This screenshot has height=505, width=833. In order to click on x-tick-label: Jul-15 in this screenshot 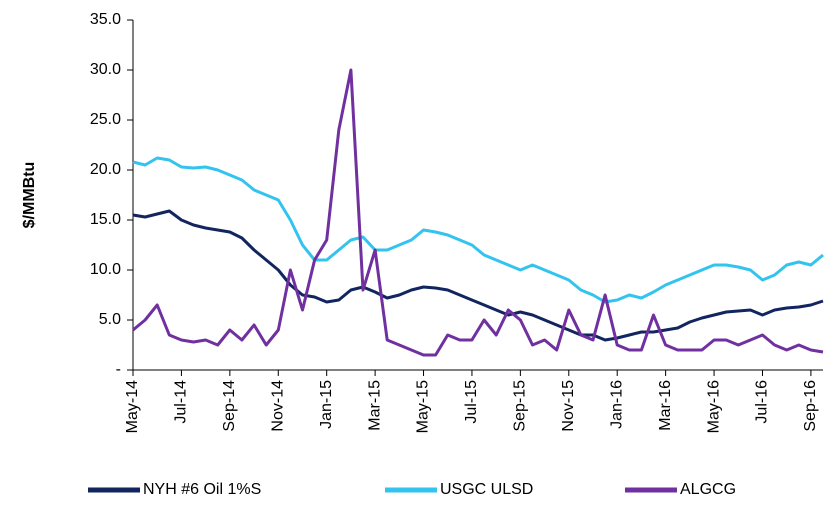, I will do `click(471, 402)`.